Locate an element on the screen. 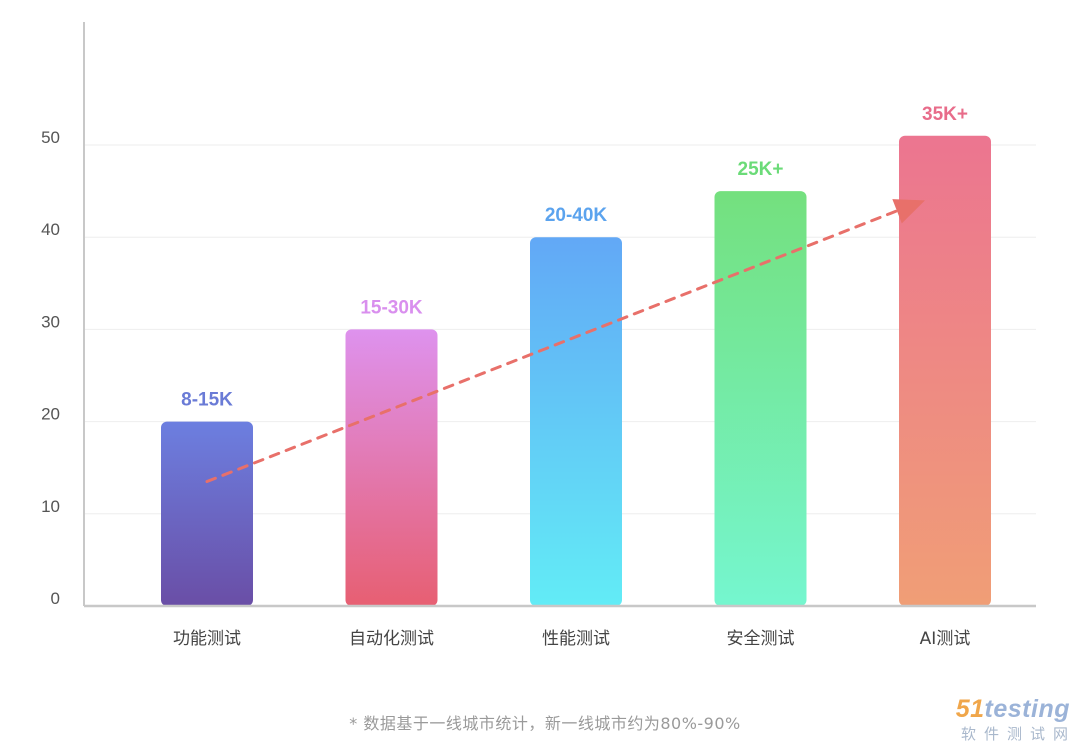 The width and height of the screenshot is (1080, 746). bar-value-label: 8-15K is located at coordinates (207, 400).